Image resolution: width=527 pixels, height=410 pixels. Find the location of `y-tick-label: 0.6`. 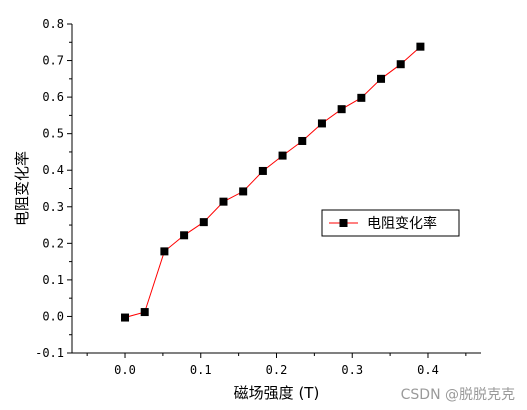

y-tick-label: 0.6 is located at coordinates (53, 97).